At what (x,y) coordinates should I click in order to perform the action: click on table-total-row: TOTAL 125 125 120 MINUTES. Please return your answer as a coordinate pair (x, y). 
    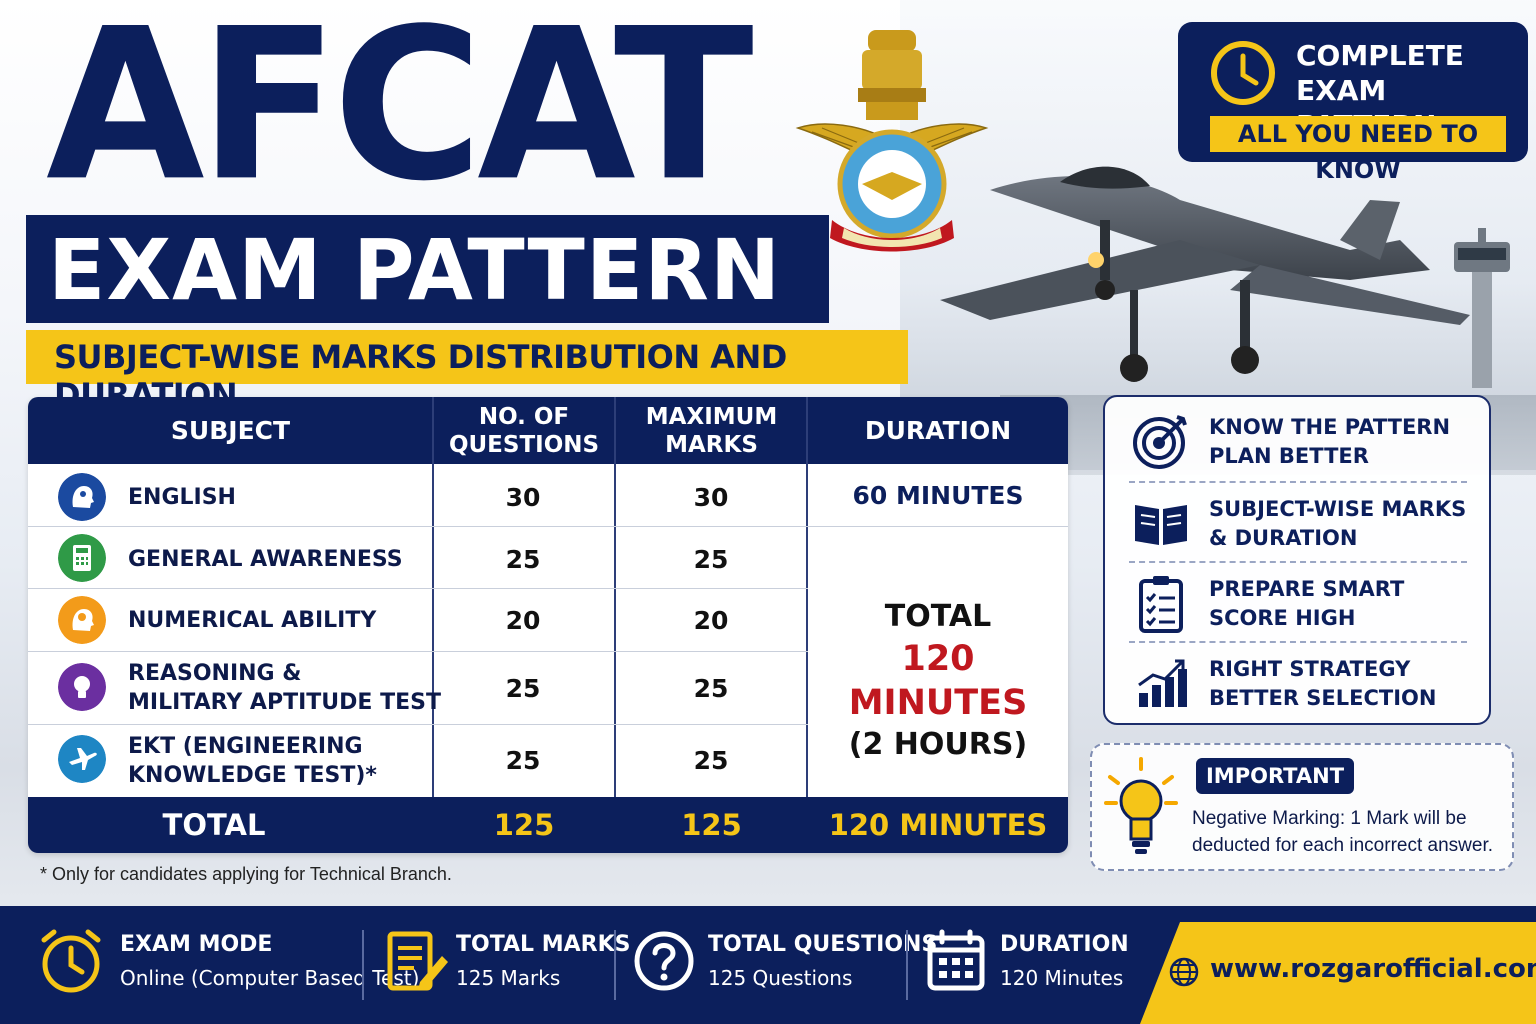
    Looking at the image, I should click on (548, 825).